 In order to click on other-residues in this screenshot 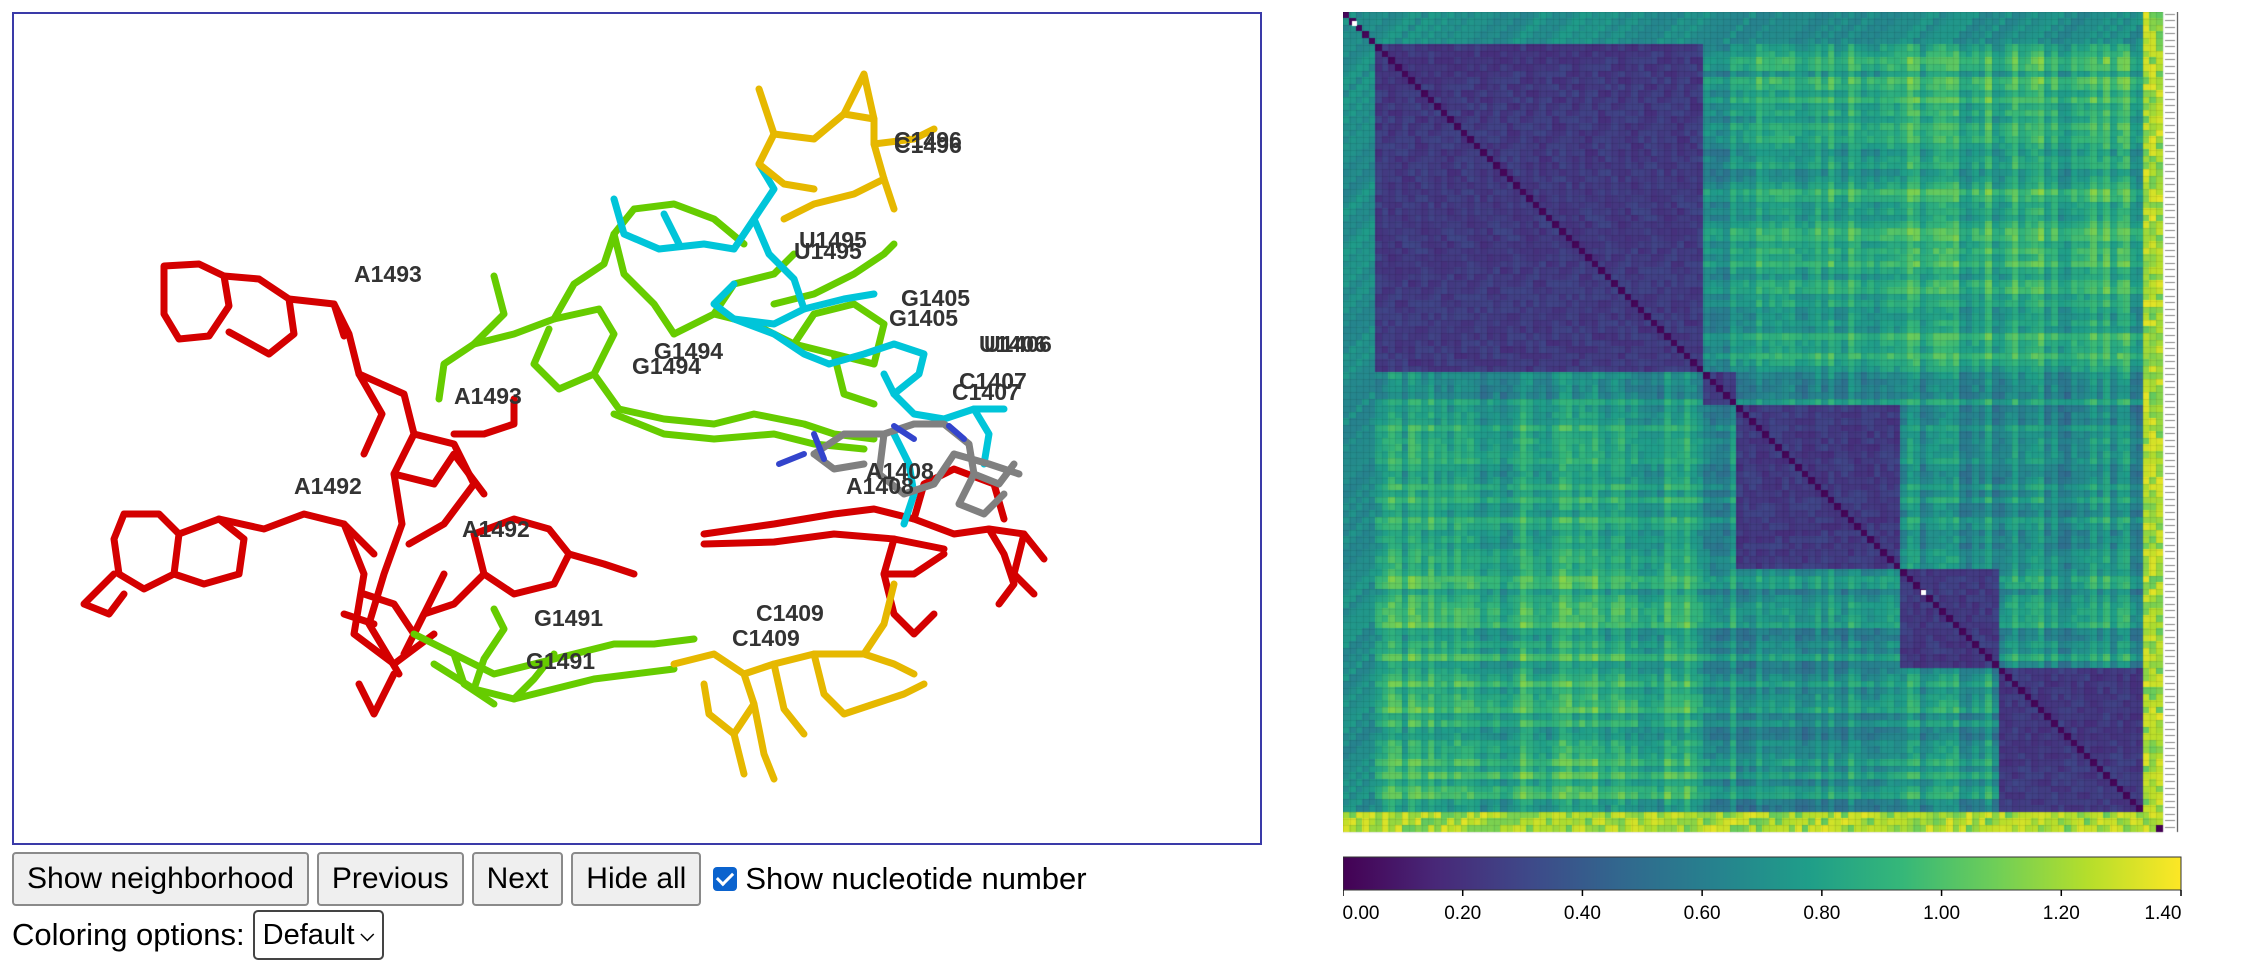, I will do `click(916, 469)`.